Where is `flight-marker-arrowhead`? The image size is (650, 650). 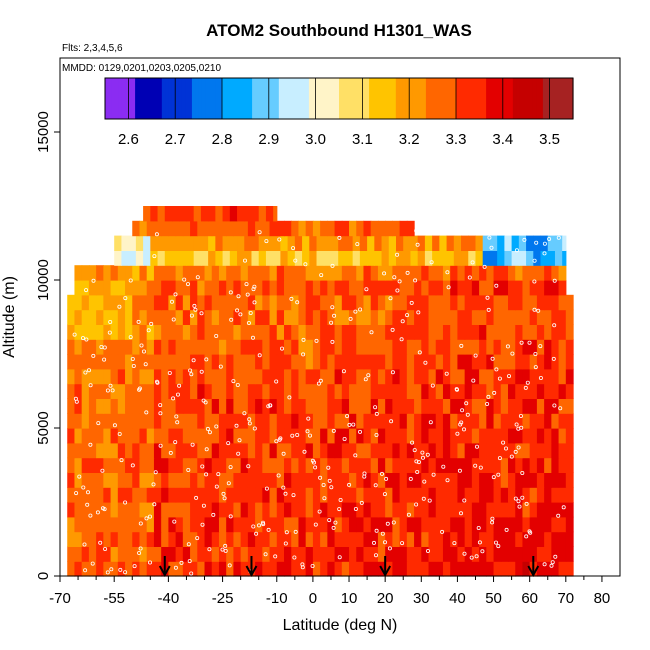 flight-marker-arrowhead is located at coordinates (533, 571).